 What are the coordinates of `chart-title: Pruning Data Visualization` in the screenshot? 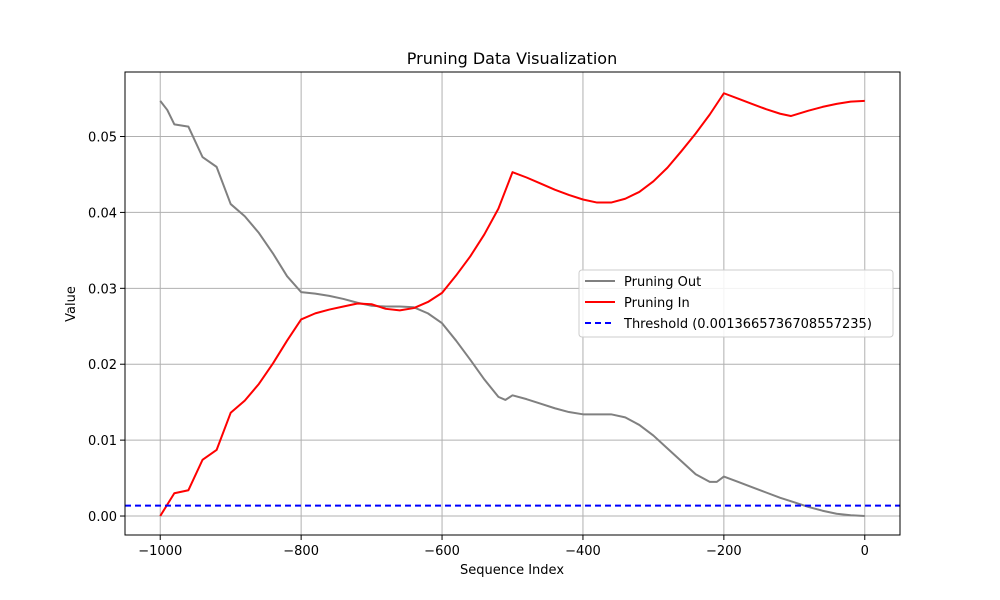 It's located at (512, 58).